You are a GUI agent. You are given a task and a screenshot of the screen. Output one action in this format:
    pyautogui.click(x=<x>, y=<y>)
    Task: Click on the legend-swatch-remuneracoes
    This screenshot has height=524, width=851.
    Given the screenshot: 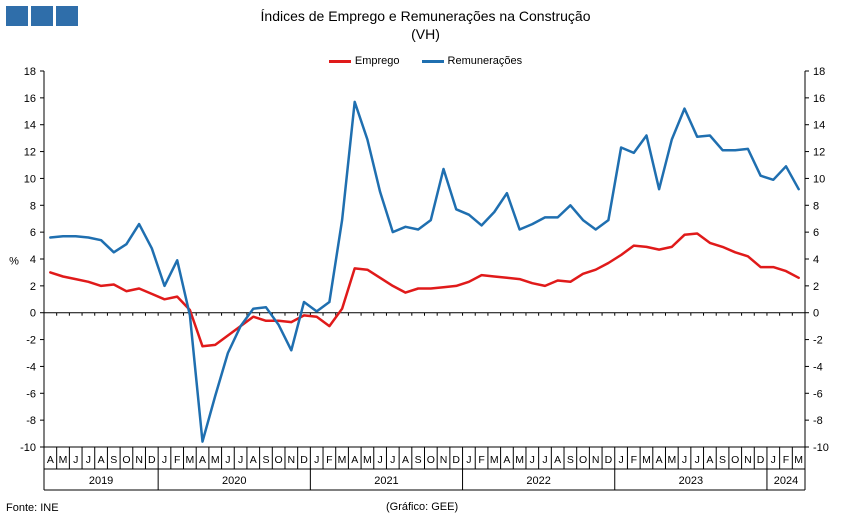 What is the action you would take?
    pyautogui.click(x=432, y=61)
    